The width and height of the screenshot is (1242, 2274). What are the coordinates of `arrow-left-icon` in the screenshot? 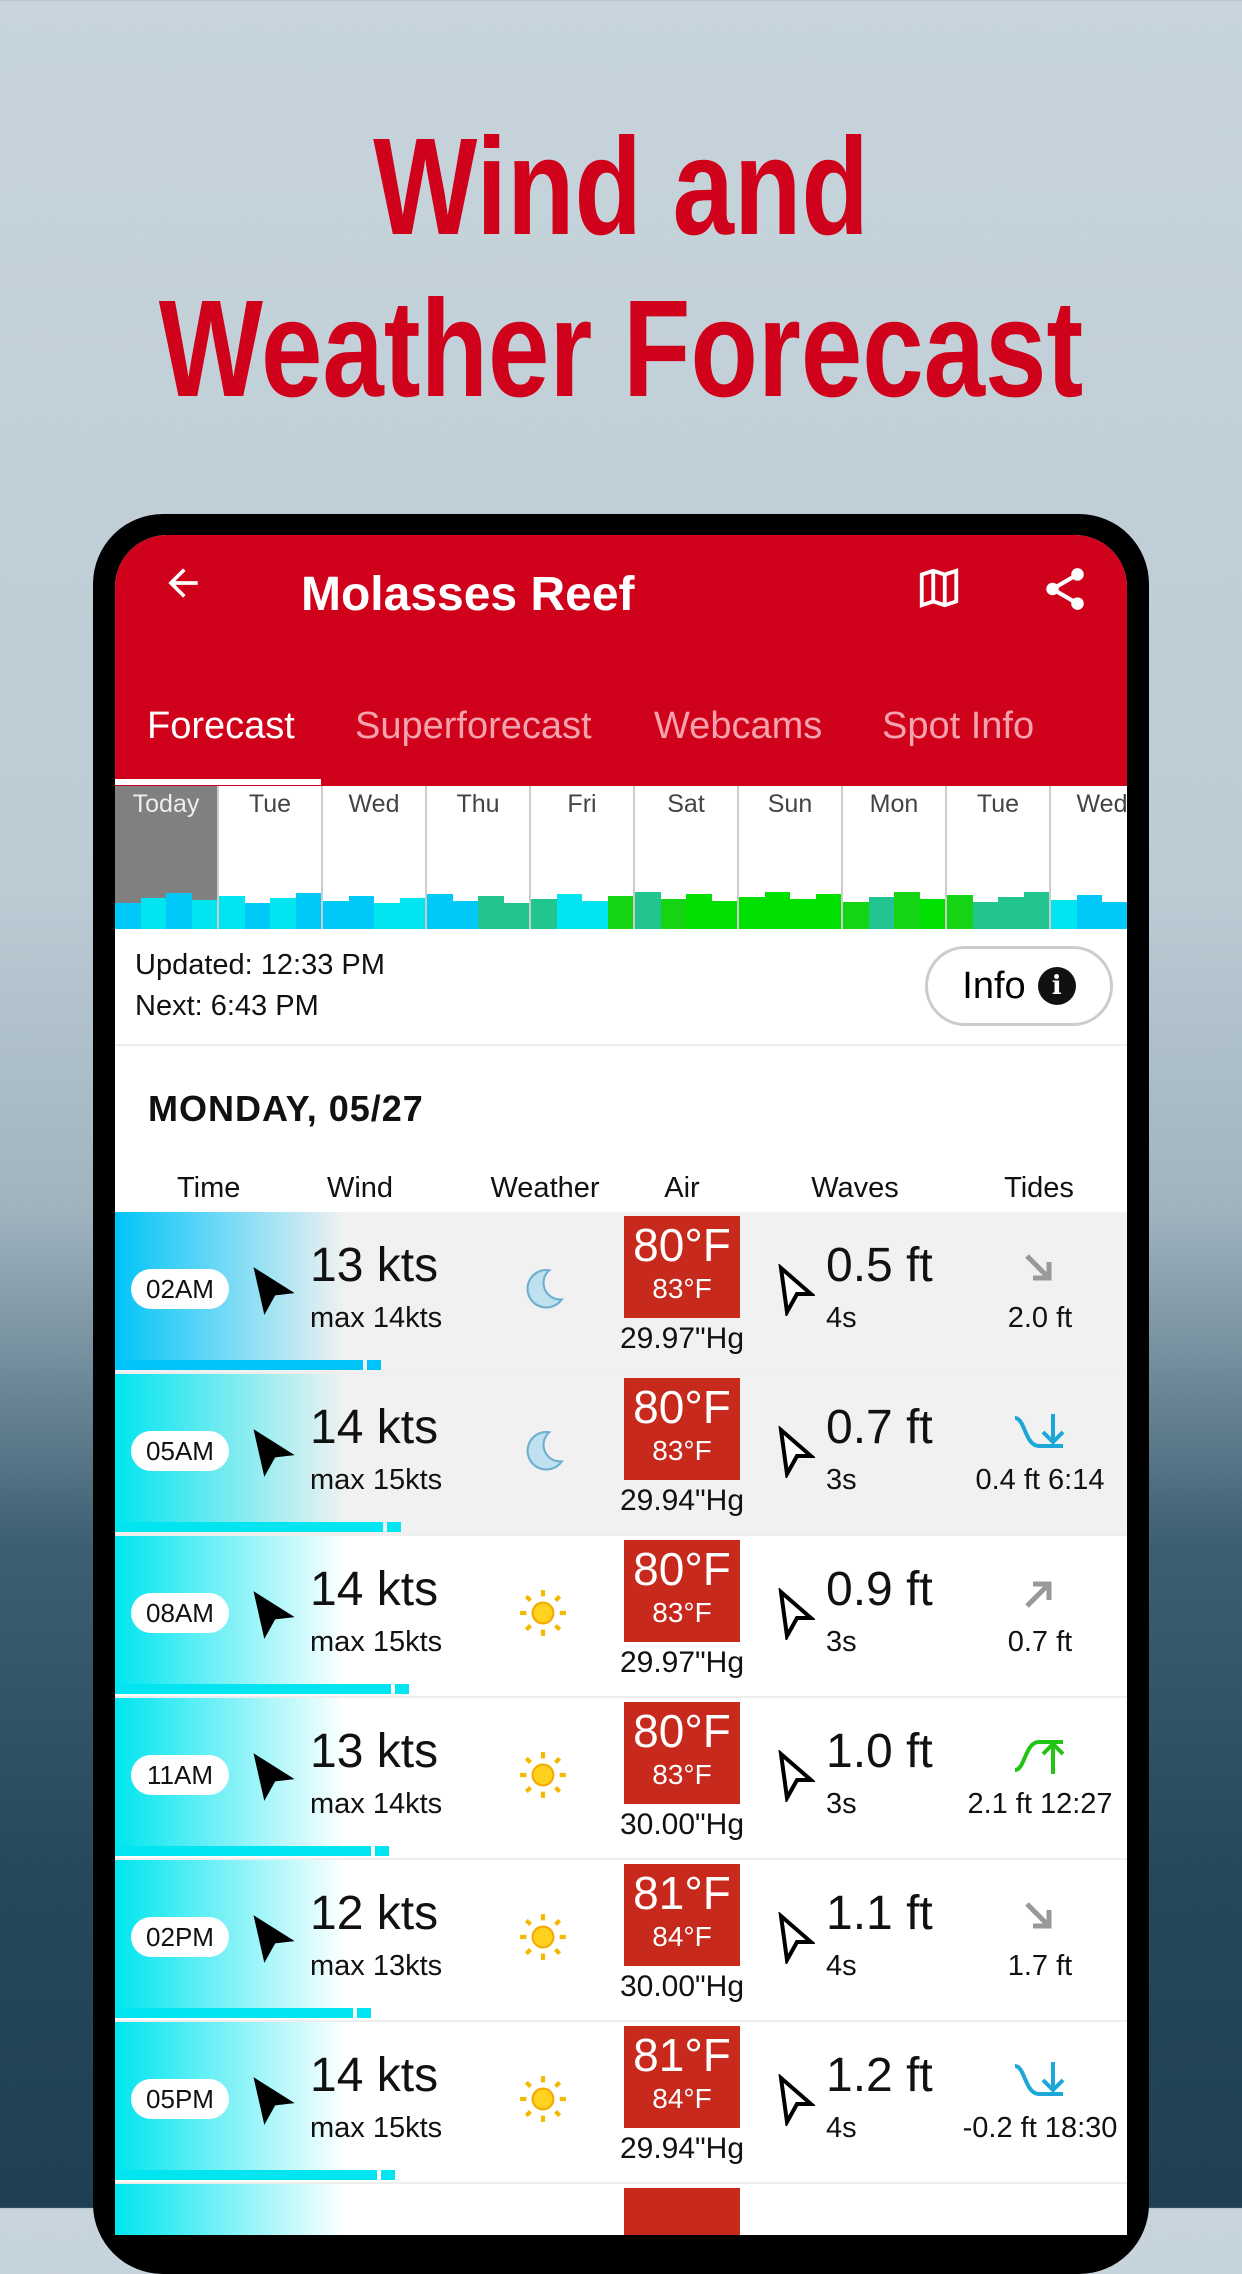 It's located at (183, 589).